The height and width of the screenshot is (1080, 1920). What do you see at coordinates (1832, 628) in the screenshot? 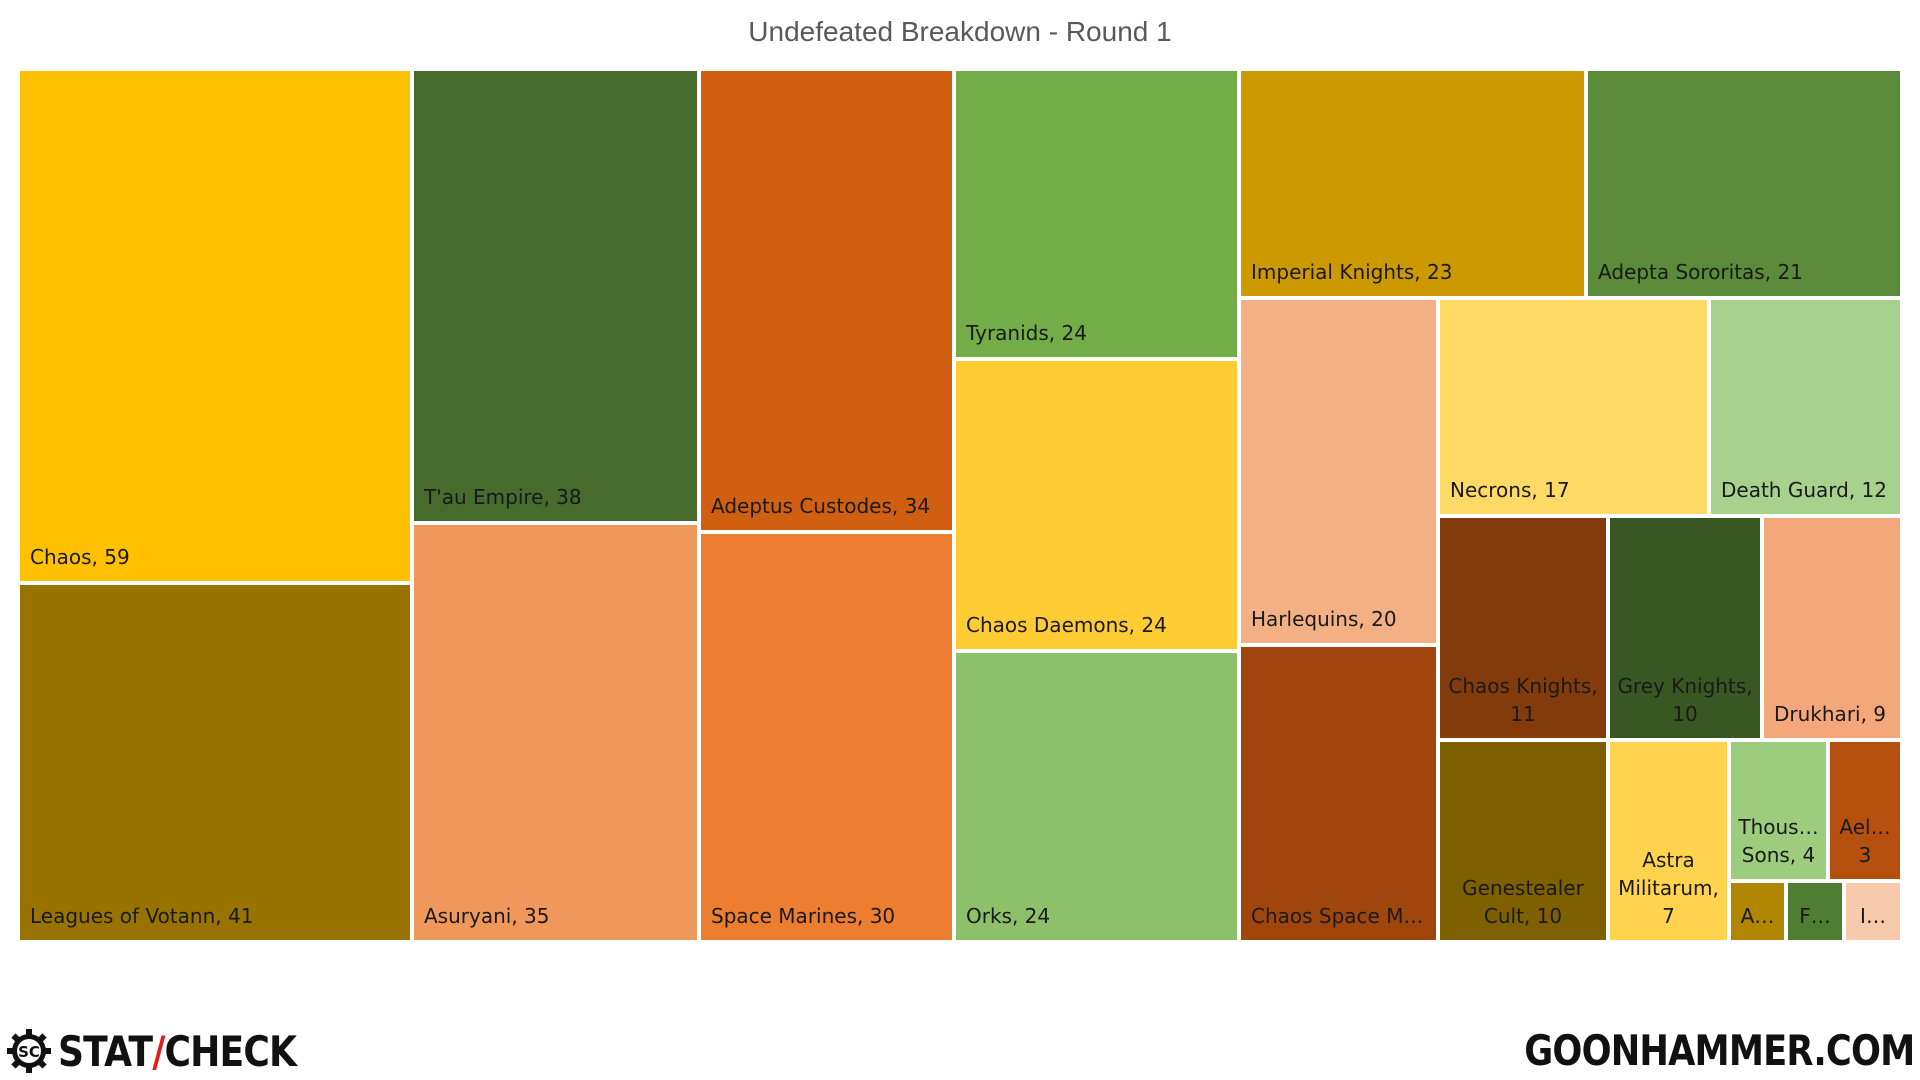
I see `treemap-cell-drukhari: Drukhari, 9` at bounding box center [1832, 628].